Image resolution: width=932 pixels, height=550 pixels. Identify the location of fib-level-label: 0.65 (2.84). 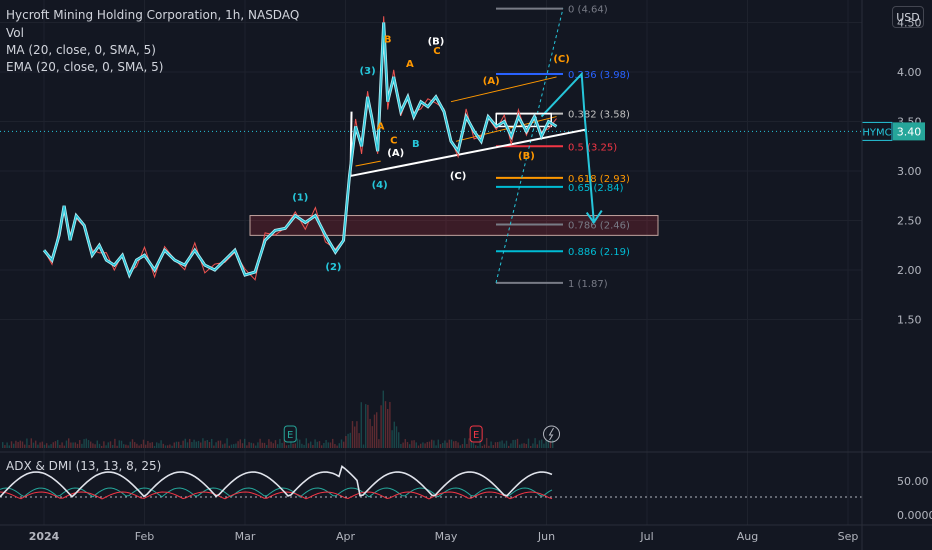
(596, 188).